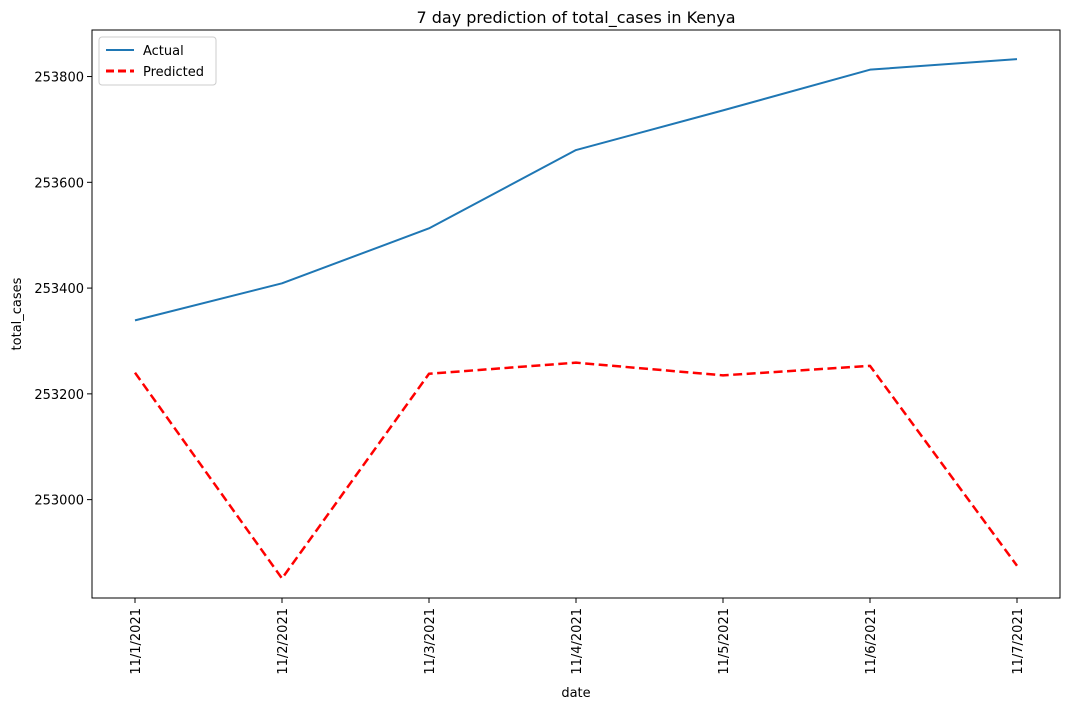 The height and width of the screenshot is (709, 1070). Describe the element at coordinates (59, 501) in the screenshot. I see `y-tick-label: 253000` at that location.